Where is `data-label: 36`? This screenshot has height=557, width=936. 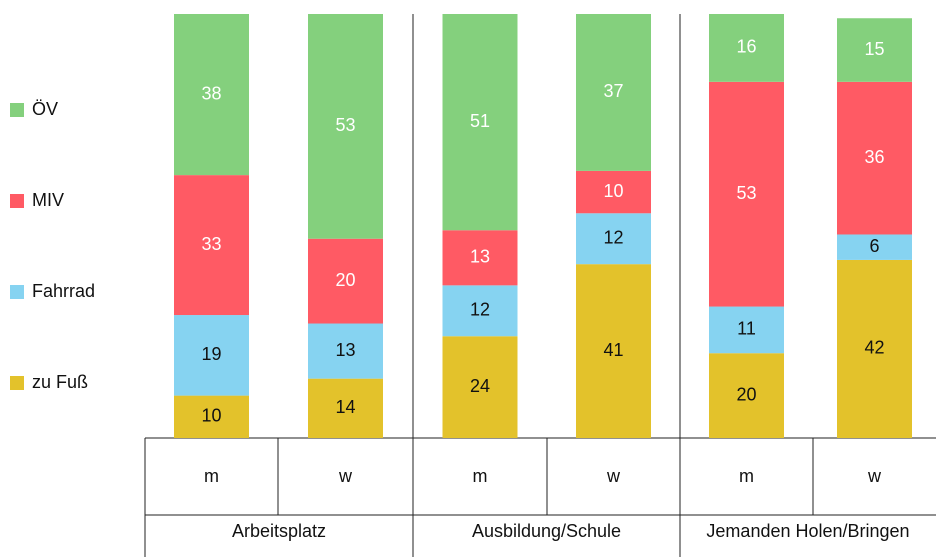 data-label: 36 is located at coordinates (874, 157).